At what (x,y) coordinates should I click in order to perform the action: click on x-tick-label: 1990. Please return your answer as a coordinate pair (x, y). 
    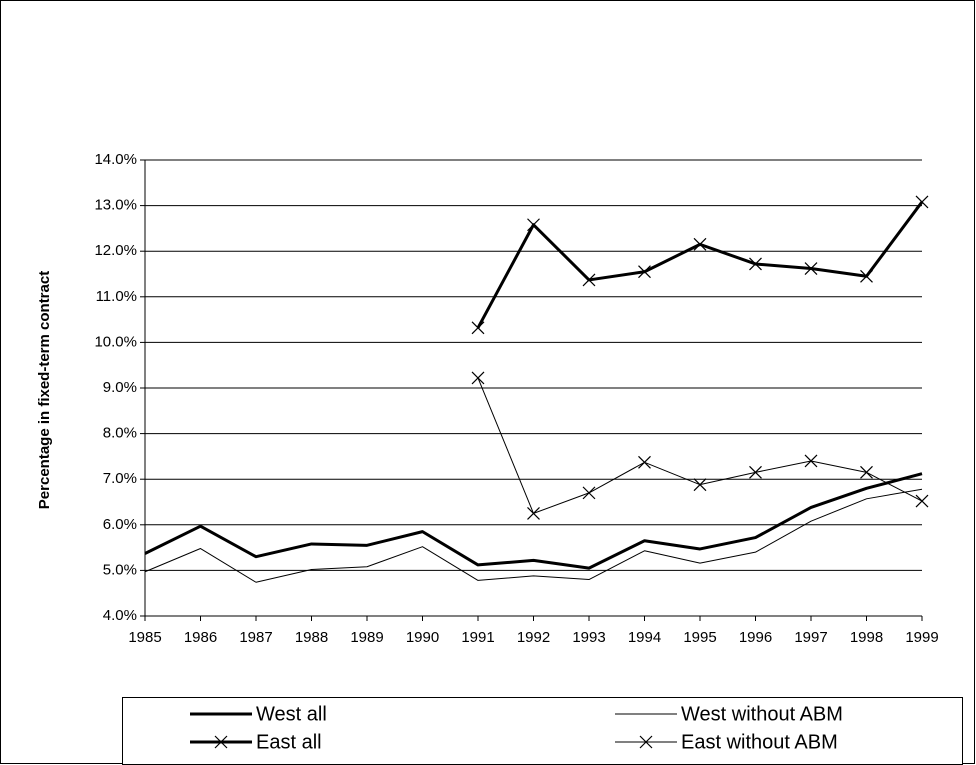
    Looking at the image, I should click on (422, 637).